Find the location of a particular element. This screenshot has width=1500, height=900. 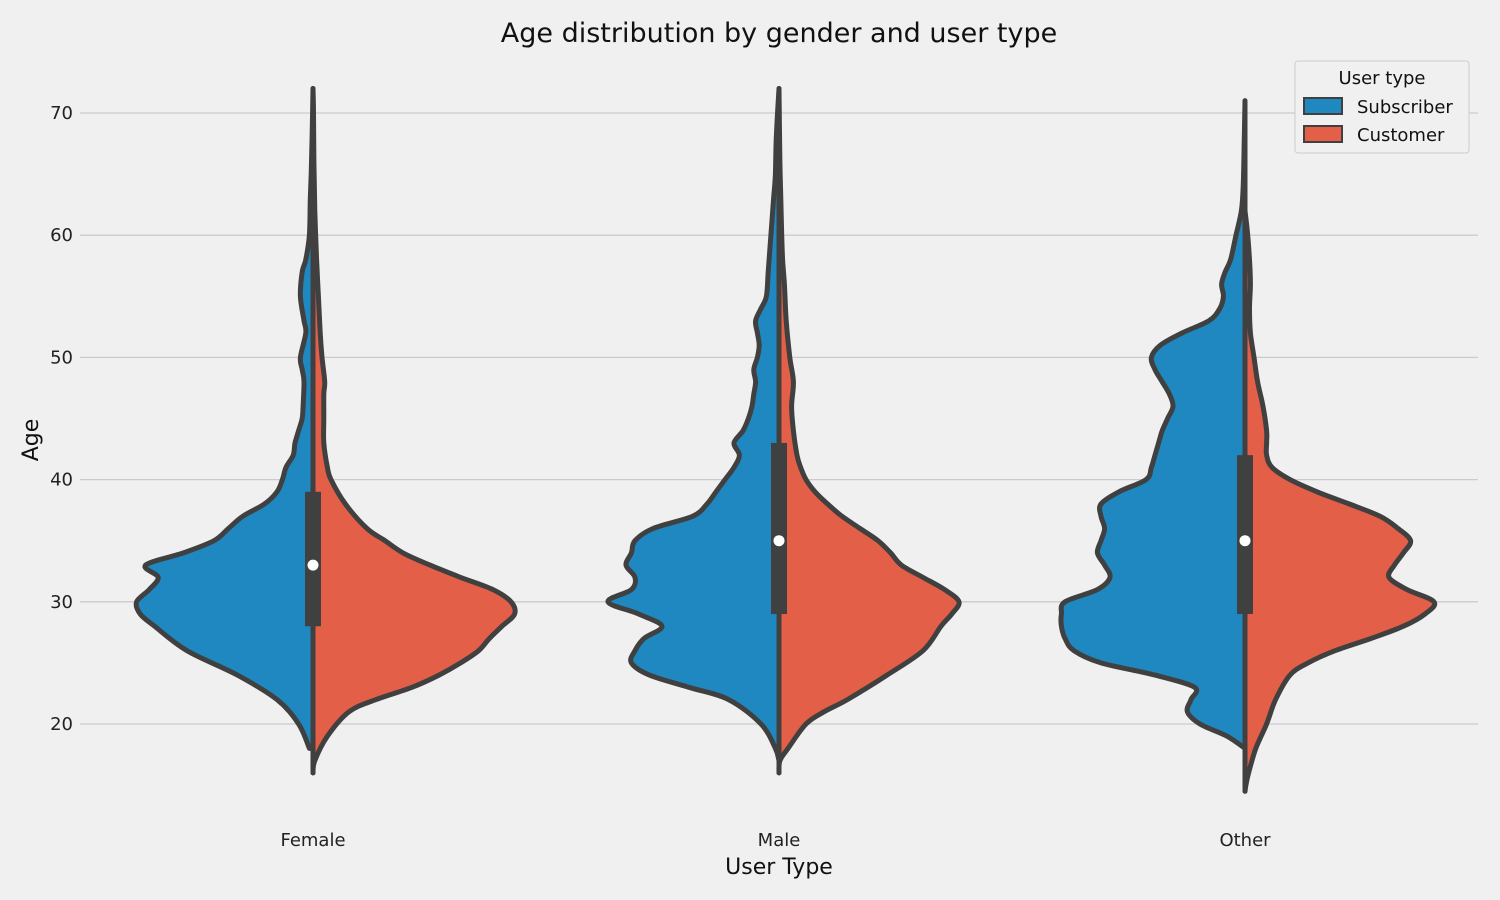

iqr-box-other is located at coordinates (1245, 535).